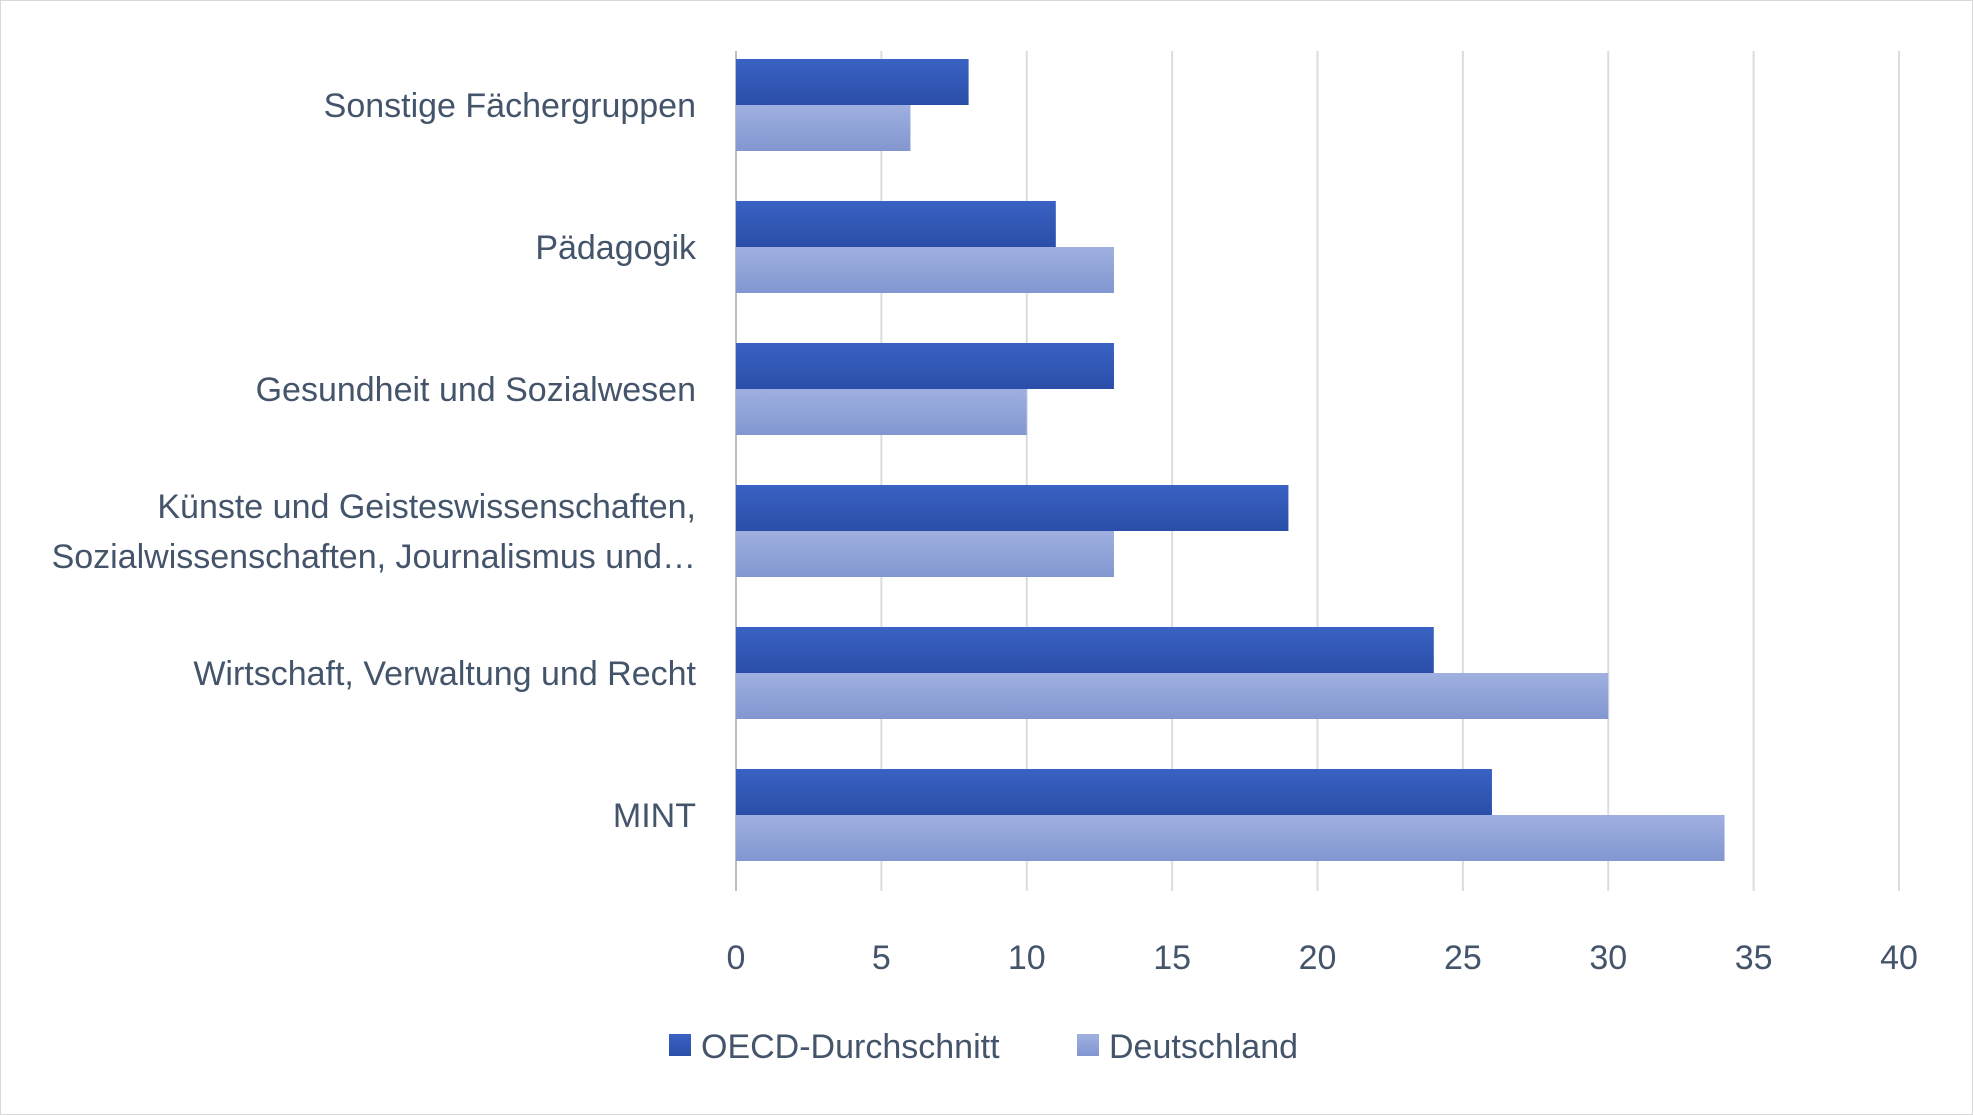  Describe the element at coordinates (1172, 958) in the screenshot. I see `x-tick-label: 15` at that location.